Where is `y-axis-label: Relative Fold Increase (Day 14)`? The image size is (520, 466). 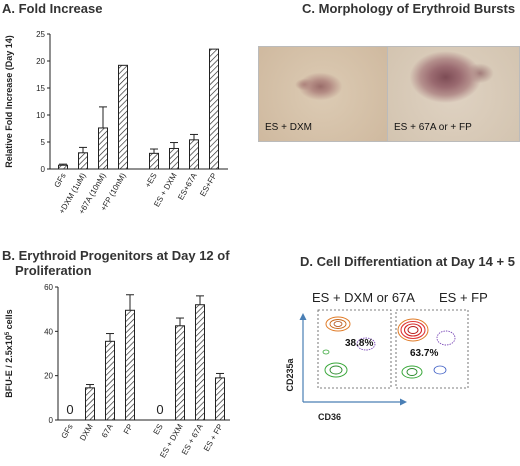
y-axis-label: Relative Fold Increase (Day 14) is located at coordinates (9, 101).